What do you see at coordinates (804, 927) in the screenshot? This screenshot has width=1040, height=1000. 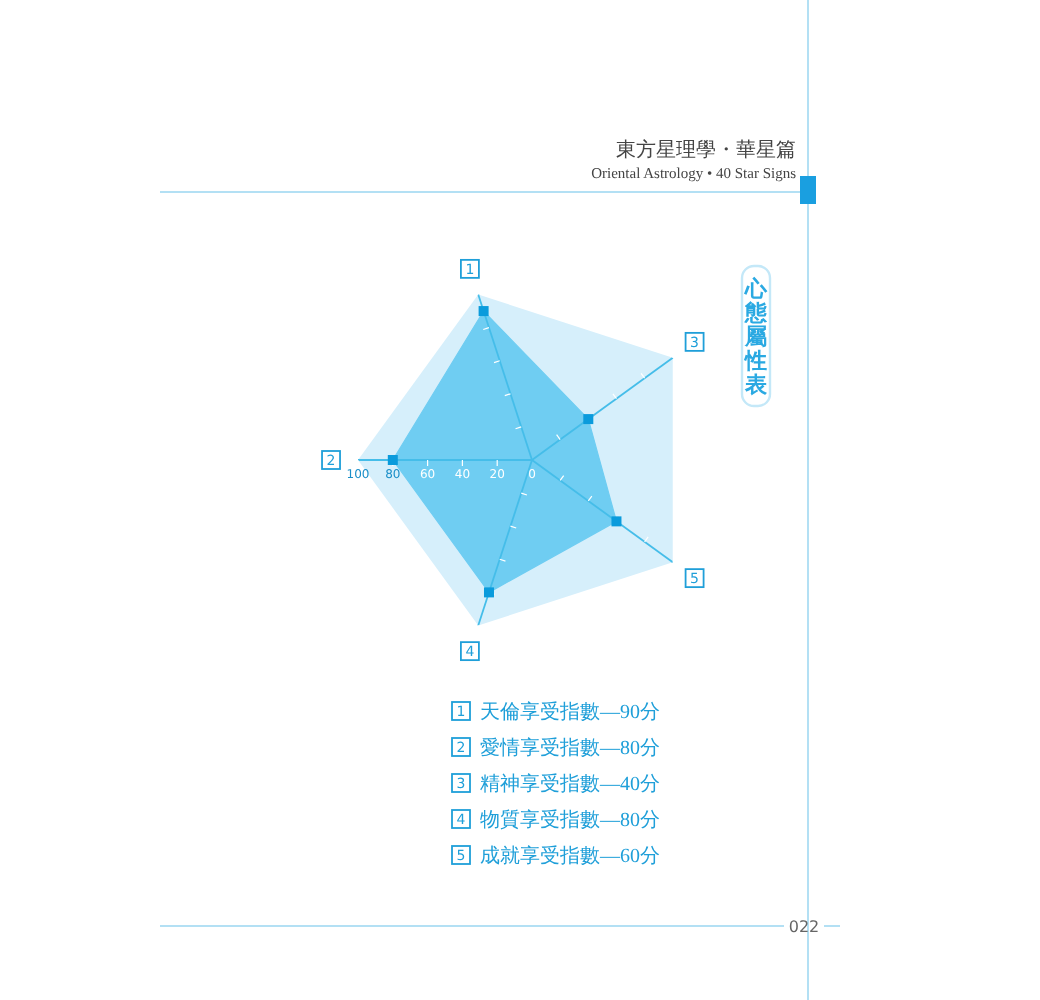 I see `text: 022` at bounding box center [804, 927].